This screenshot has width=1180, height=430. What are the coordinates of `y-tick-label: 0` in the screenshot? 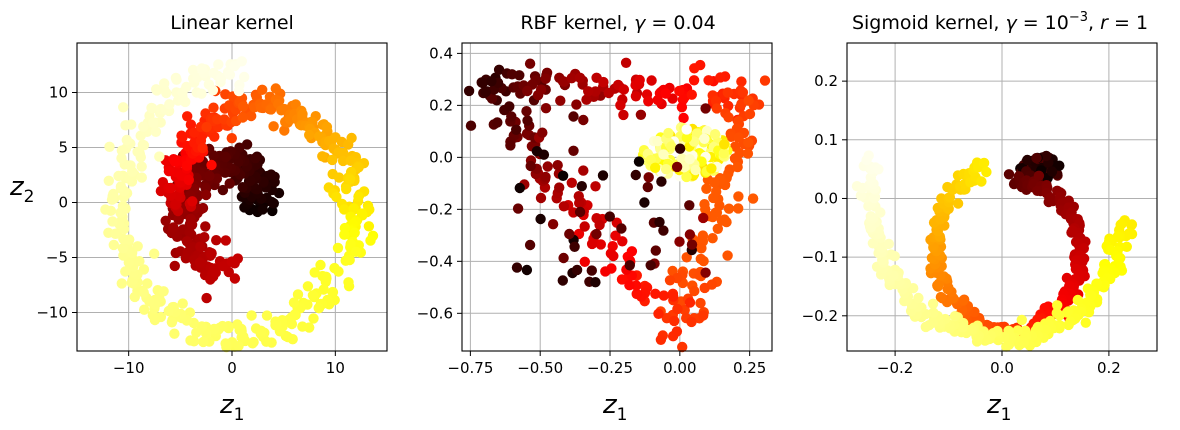 It's located at (63, 203).